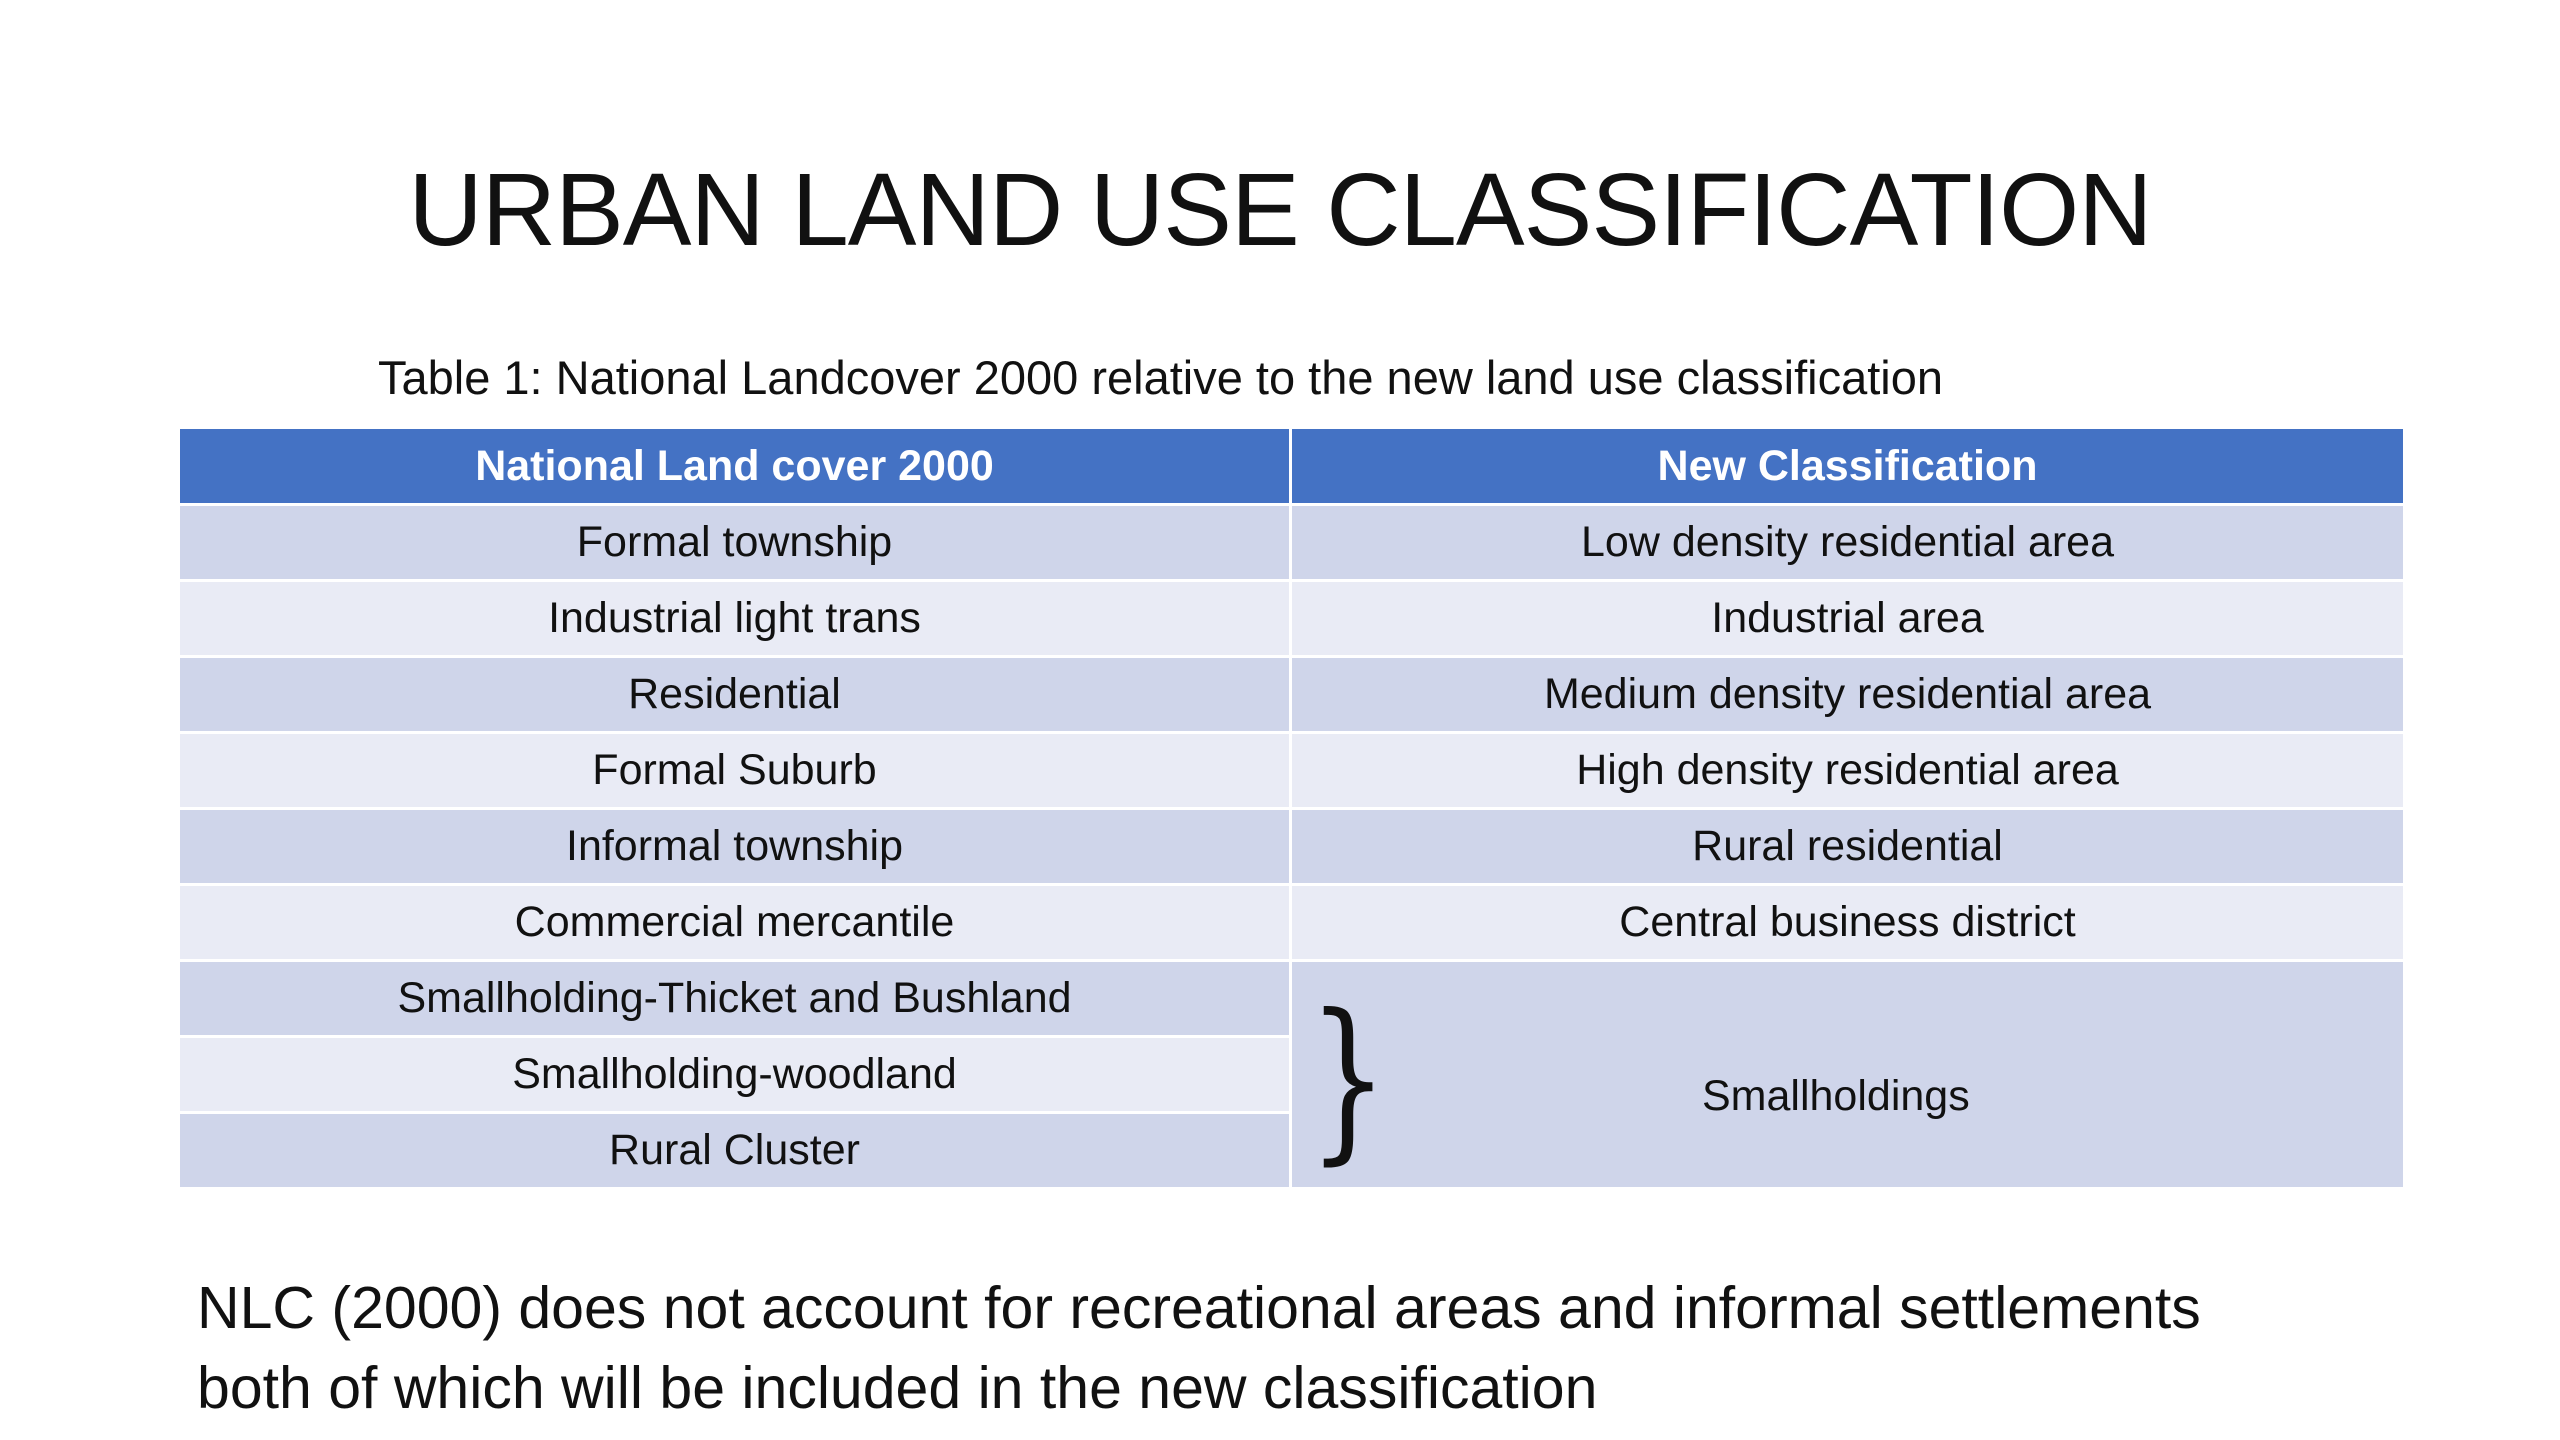  What do you see at coordinates (1847, 618) in the screenshot?
I see `new-class-cell: Industrial area` at bounding box center [1847, 618].